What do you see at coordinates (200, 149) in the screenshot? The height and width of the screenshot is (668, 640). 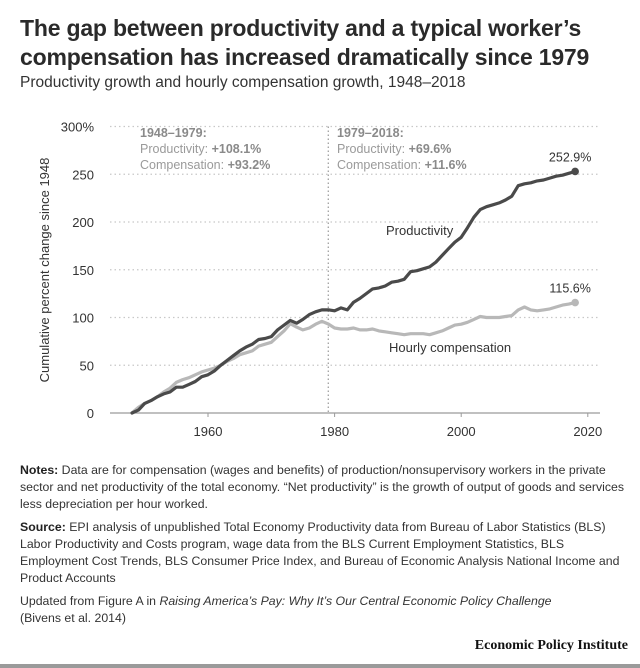 I see `annotation-productivity: Productivity: +108.1%` at bounding box center [200, 149].